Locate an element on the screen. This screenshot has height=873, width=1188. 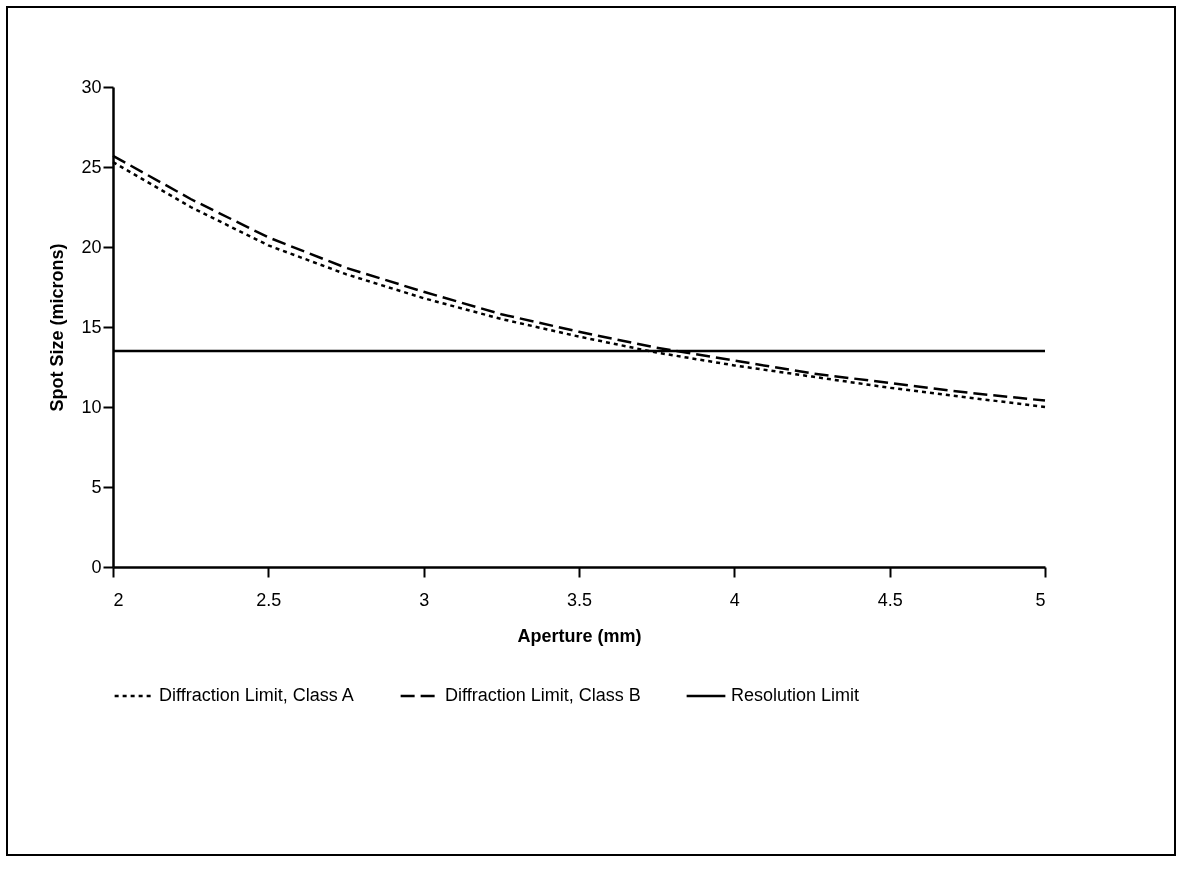
legend-label: Resolution Limit is located at coordinates (795, 695).